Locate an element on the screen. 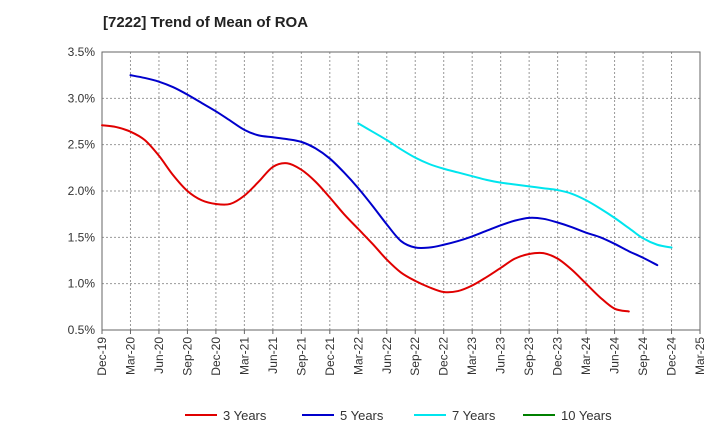  legend: 3 Years 5 Years 7 Years 10 Years is located at coordinates (398, 415).